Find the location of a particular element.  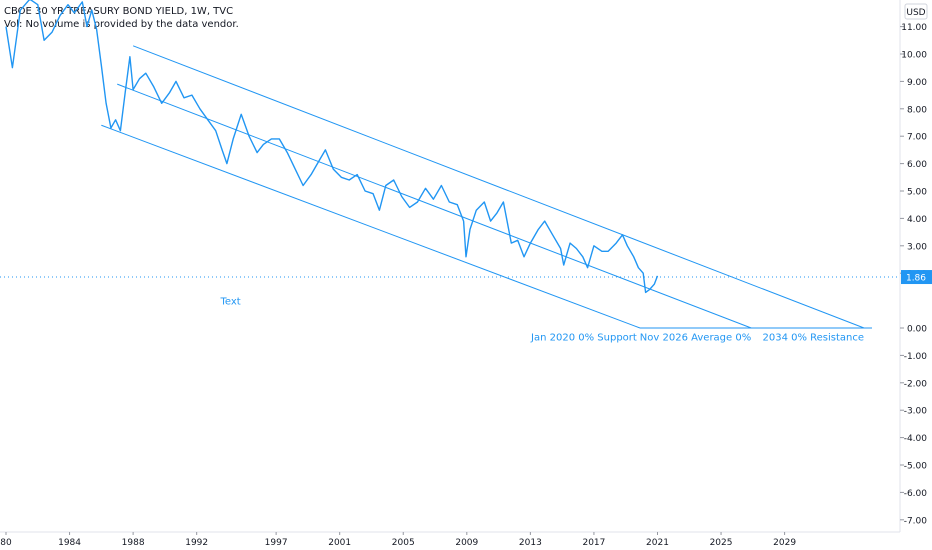

y-tick-label: -7.00 is located at coordinates (916, 521).